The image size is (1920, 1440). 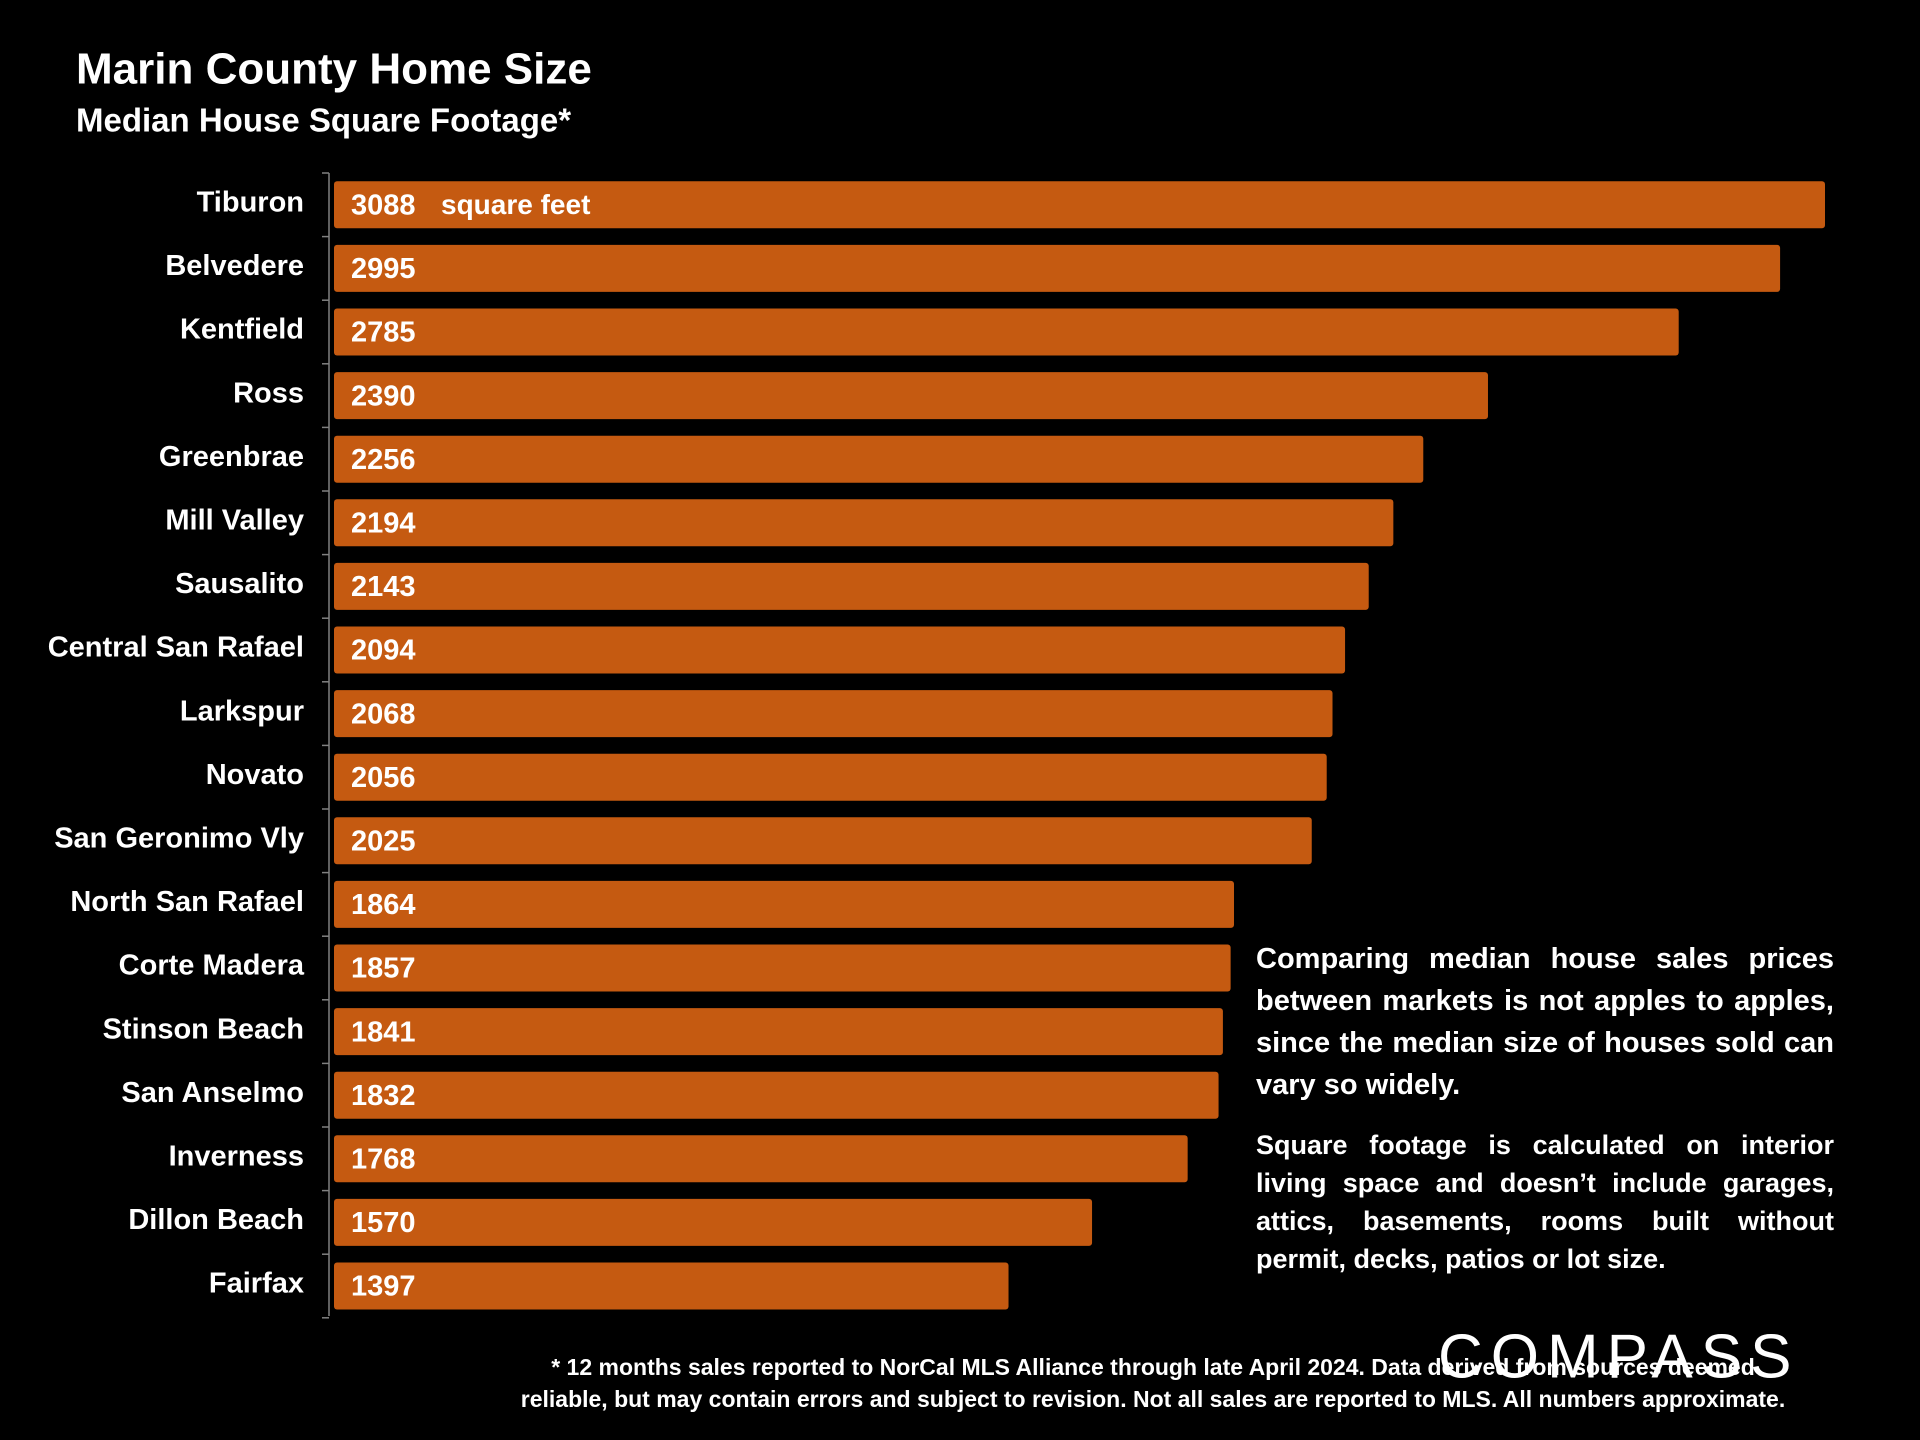 I want to click on category-label: Larkspur, so click(x=242, y=711).